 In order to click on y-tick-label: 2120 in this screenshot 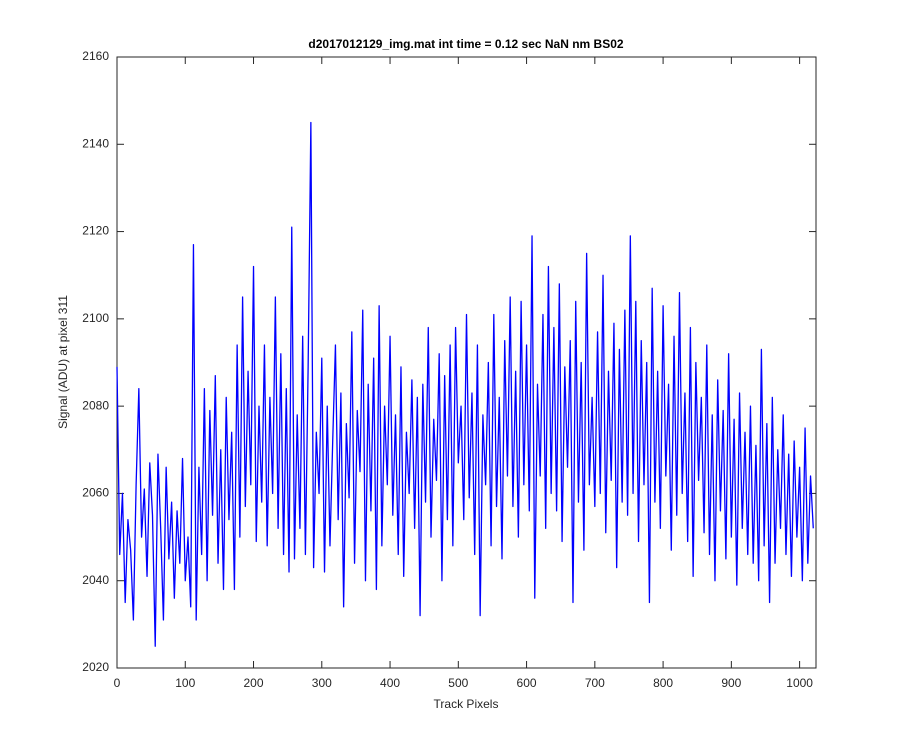, I will do `click(95, 231)`.